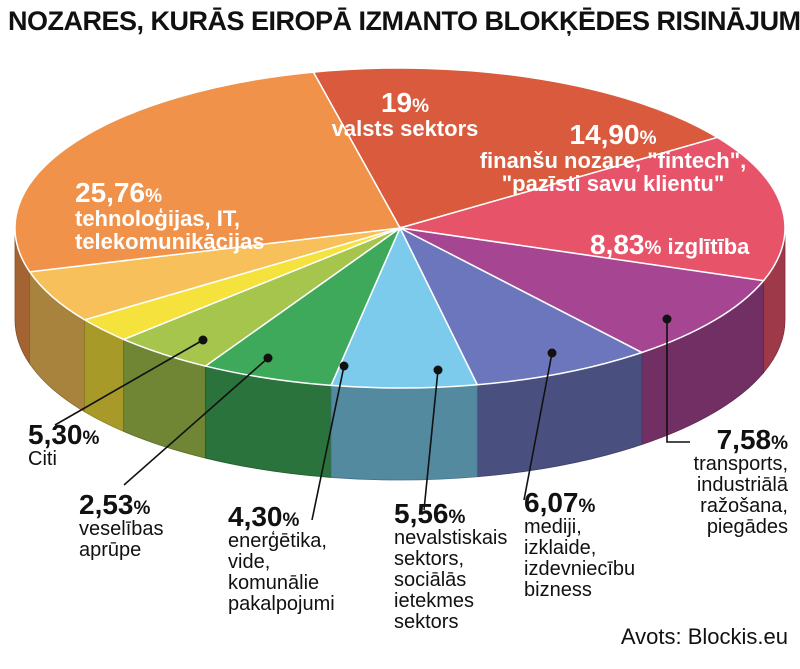 The image size is (800, 669). I want to click on slice-category-7-line-1: aprūpe, so click(110, 550).